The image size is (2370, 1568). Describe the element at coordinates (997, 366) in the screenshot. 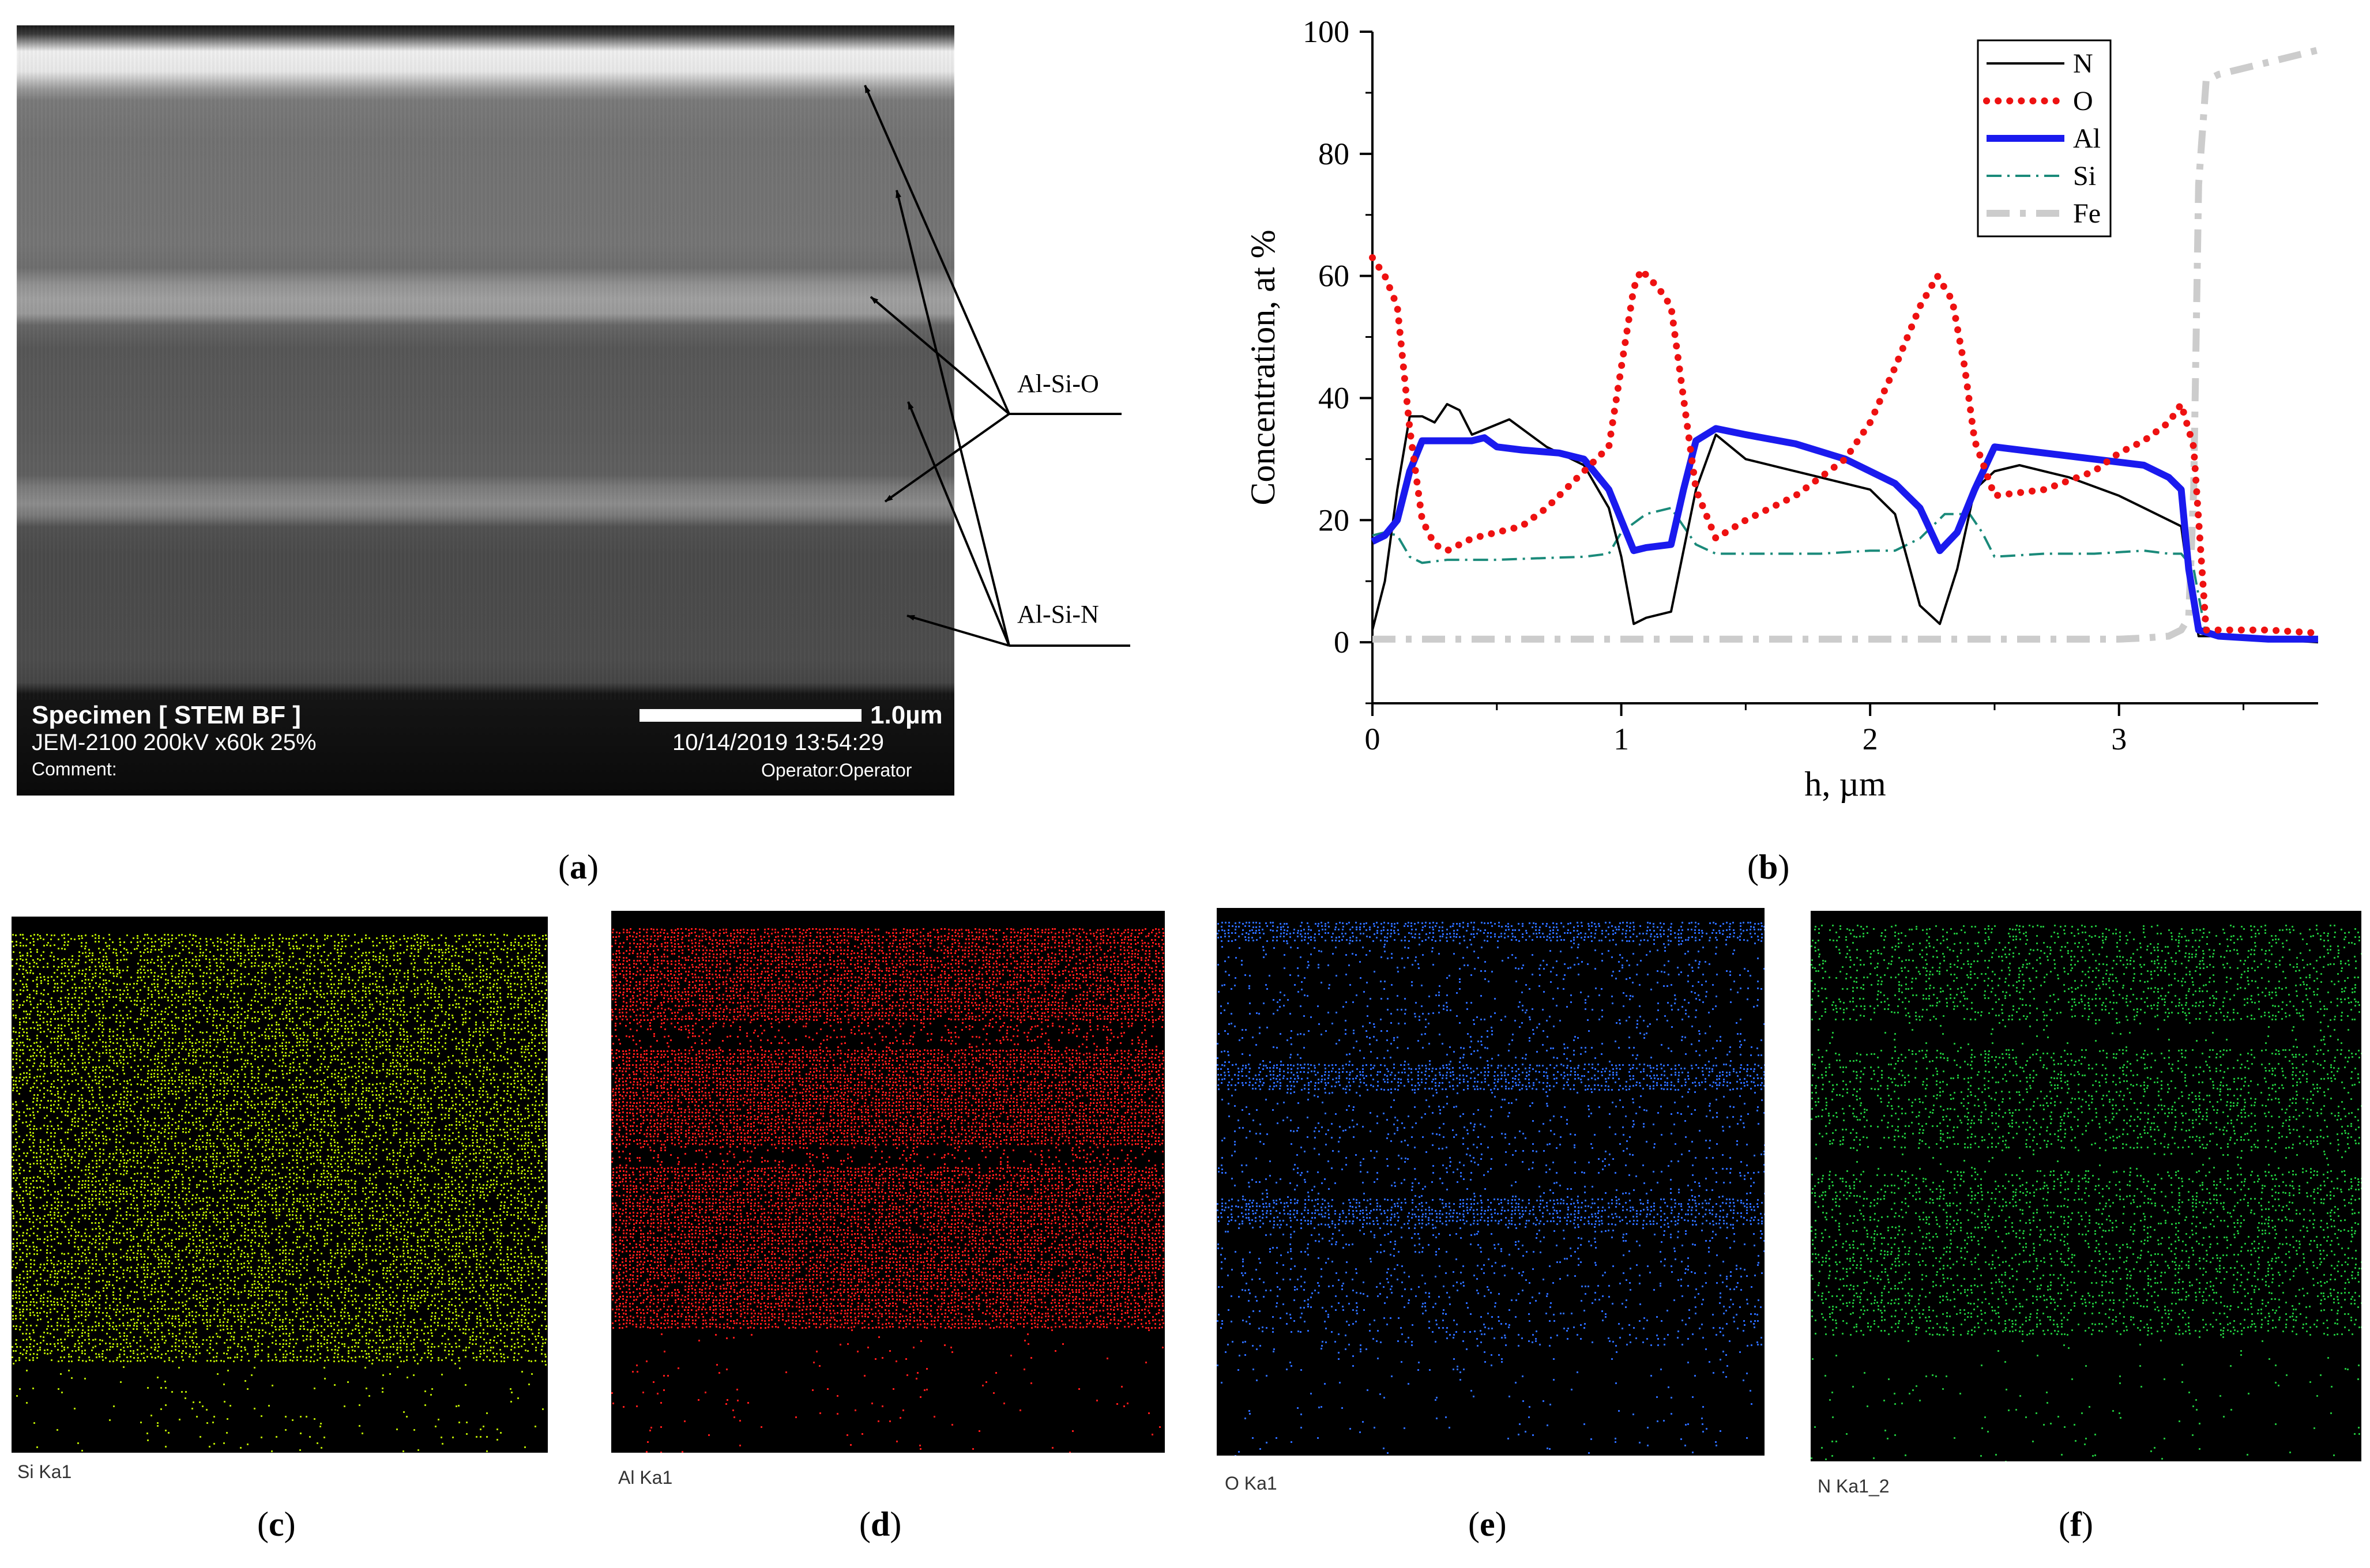

I see `annotation-arrows` at that location.